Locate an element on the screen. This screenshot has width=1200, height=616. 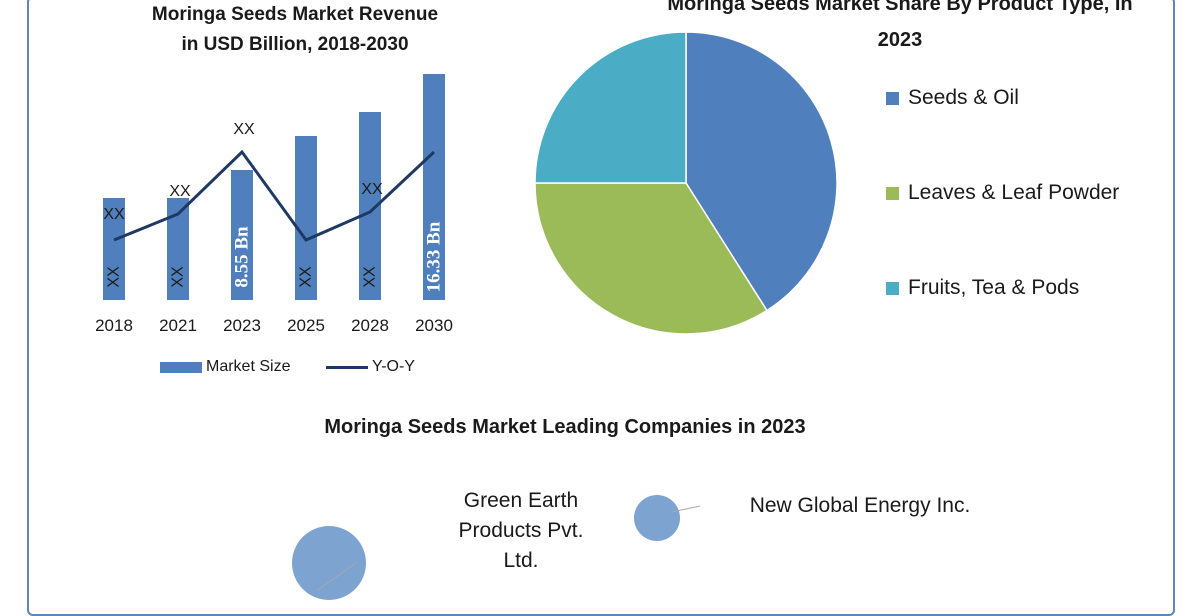
yoy-swatch is located at coordinates (347, 367).